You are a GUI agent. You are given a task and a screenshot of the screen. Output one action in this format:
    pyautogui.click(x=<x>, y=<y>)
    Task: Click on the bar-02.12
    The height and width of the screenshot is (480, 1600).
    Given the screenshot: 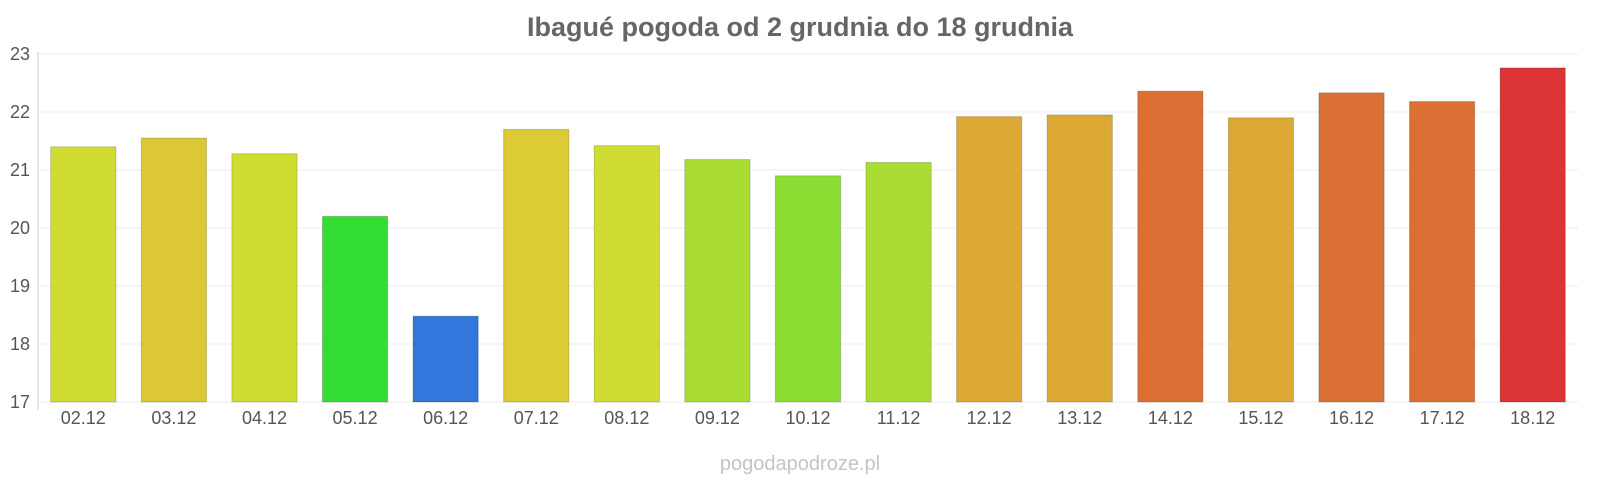 What is the action you would take?
    pyautogui.click(x=83, y=274)
    